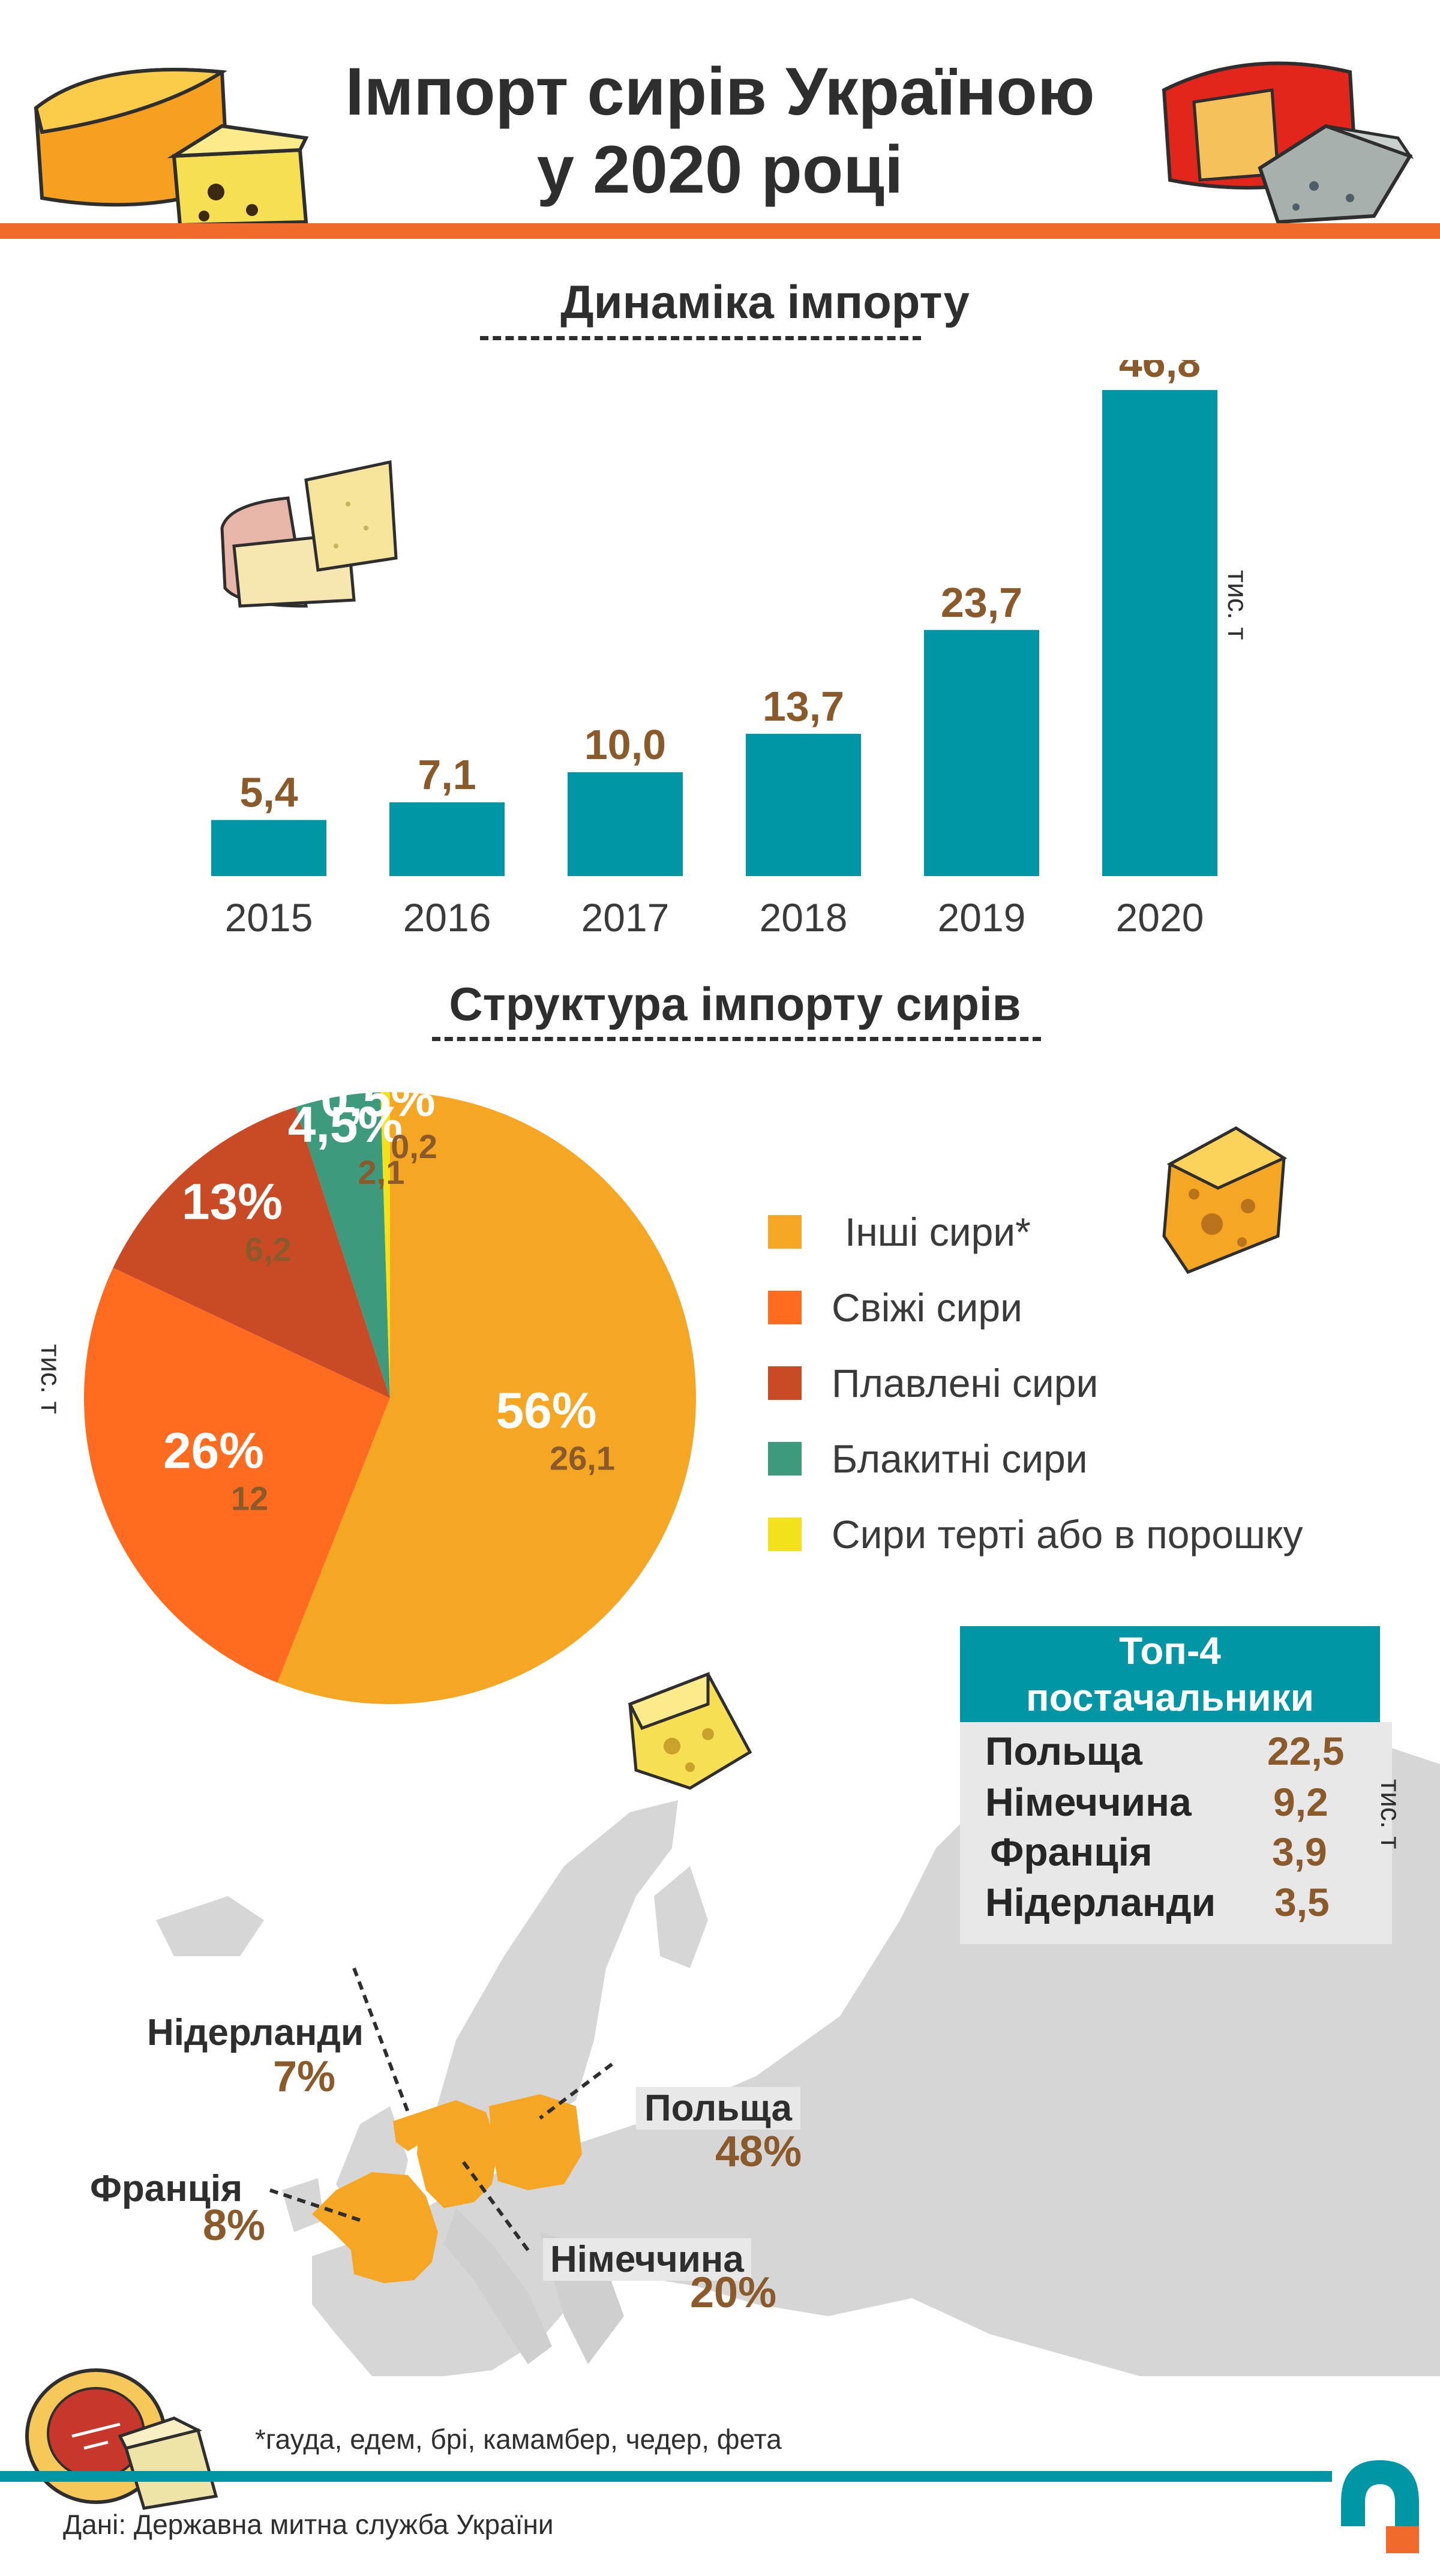 This screenshot has height=2576, width=1440. I want to click on pie-chart-title-underline, so click(736, 1039).